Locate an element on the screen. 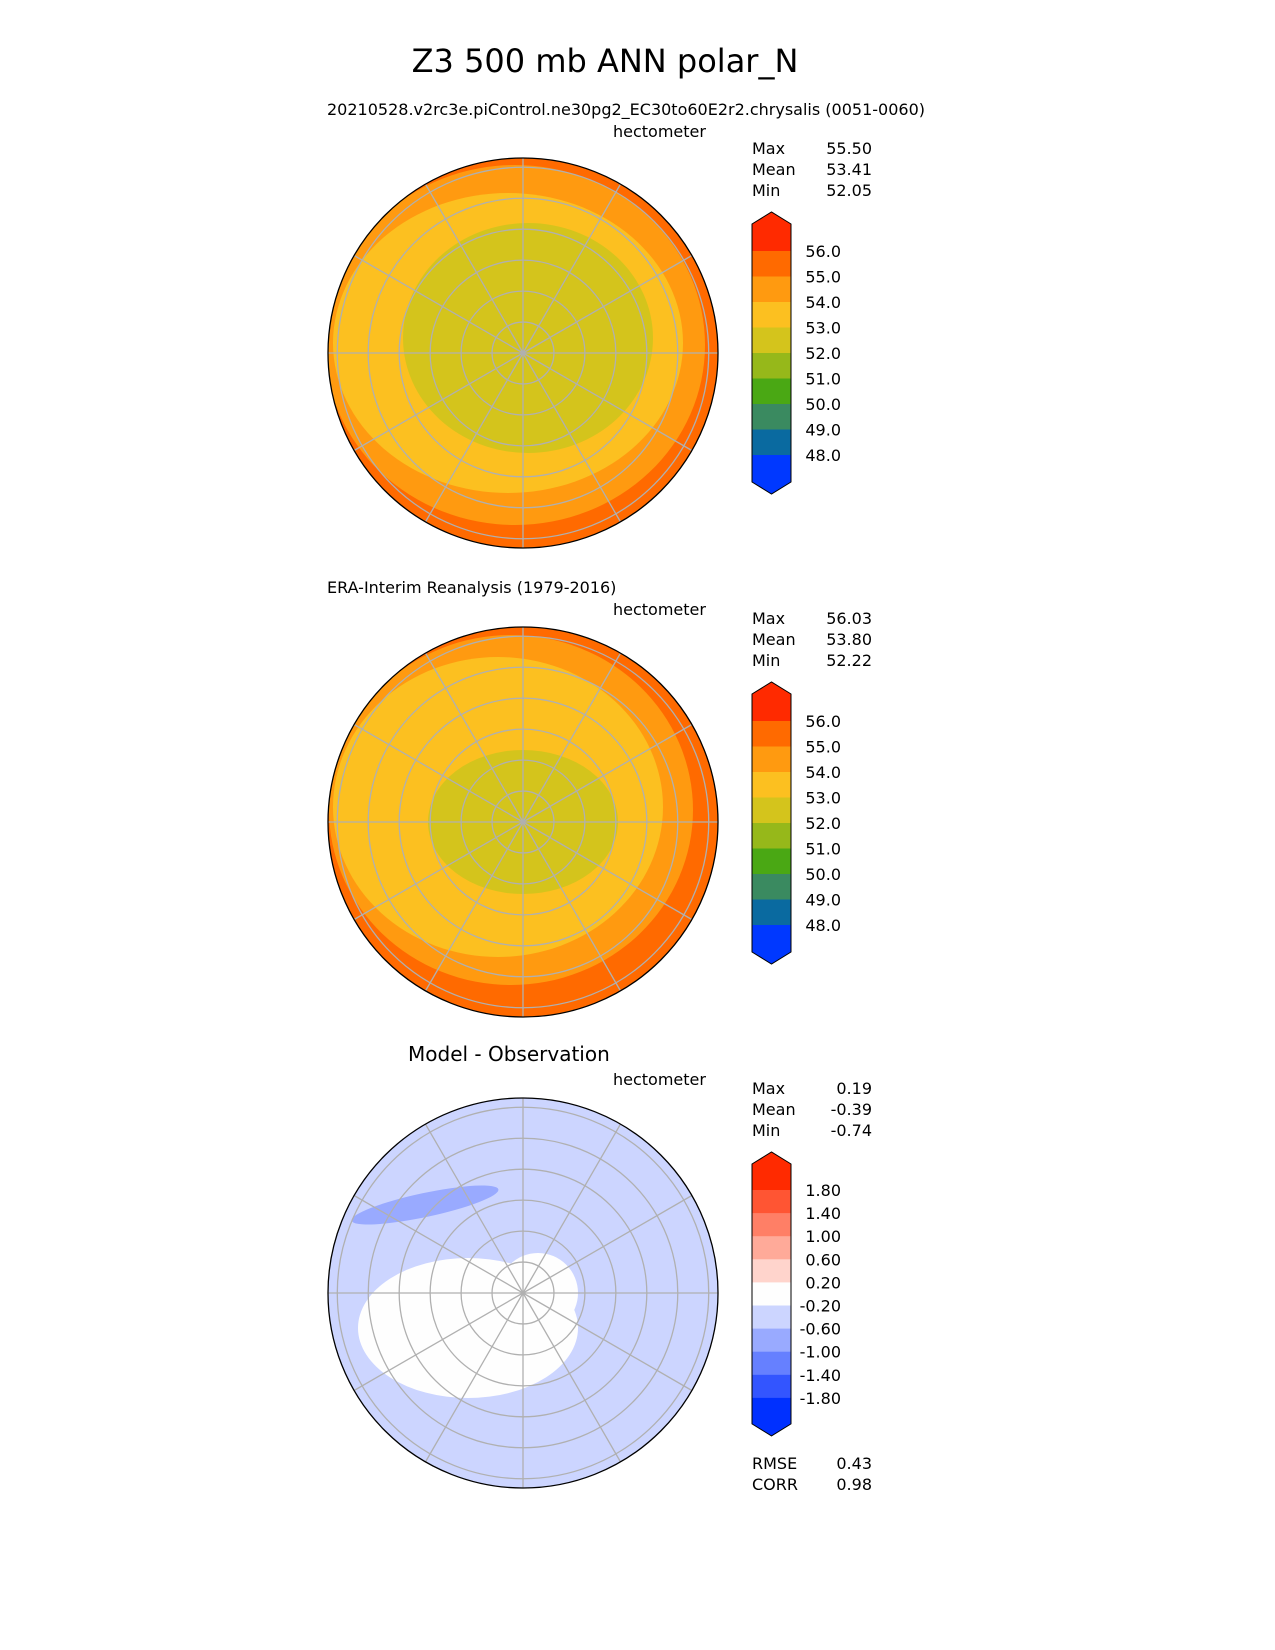 The image size is (1275, 1650). panel1-mean-value: 53.41 is located at coordinates (849, 169).